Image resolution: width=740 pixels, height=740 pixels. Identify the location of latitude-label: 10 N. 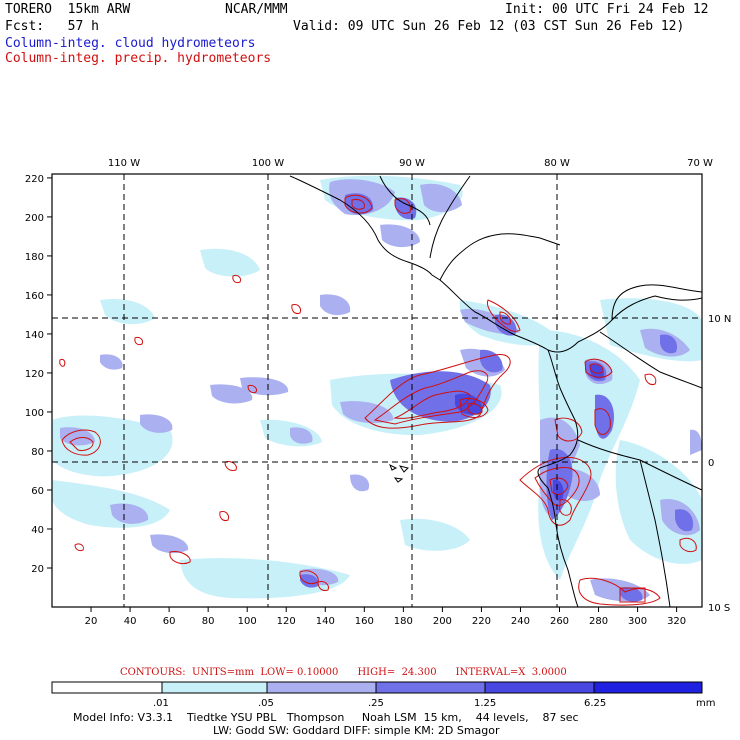
(719, 319).